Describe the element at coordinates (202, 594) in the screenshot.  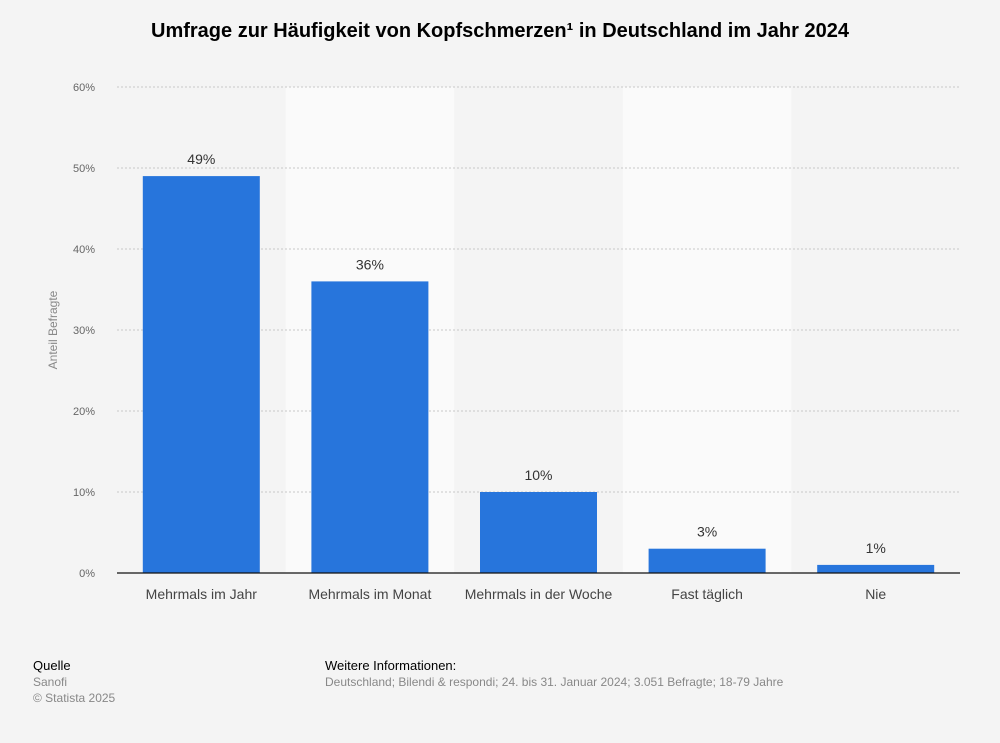
I see `x-tick-label: Mehrmals im Jahr` at that location.